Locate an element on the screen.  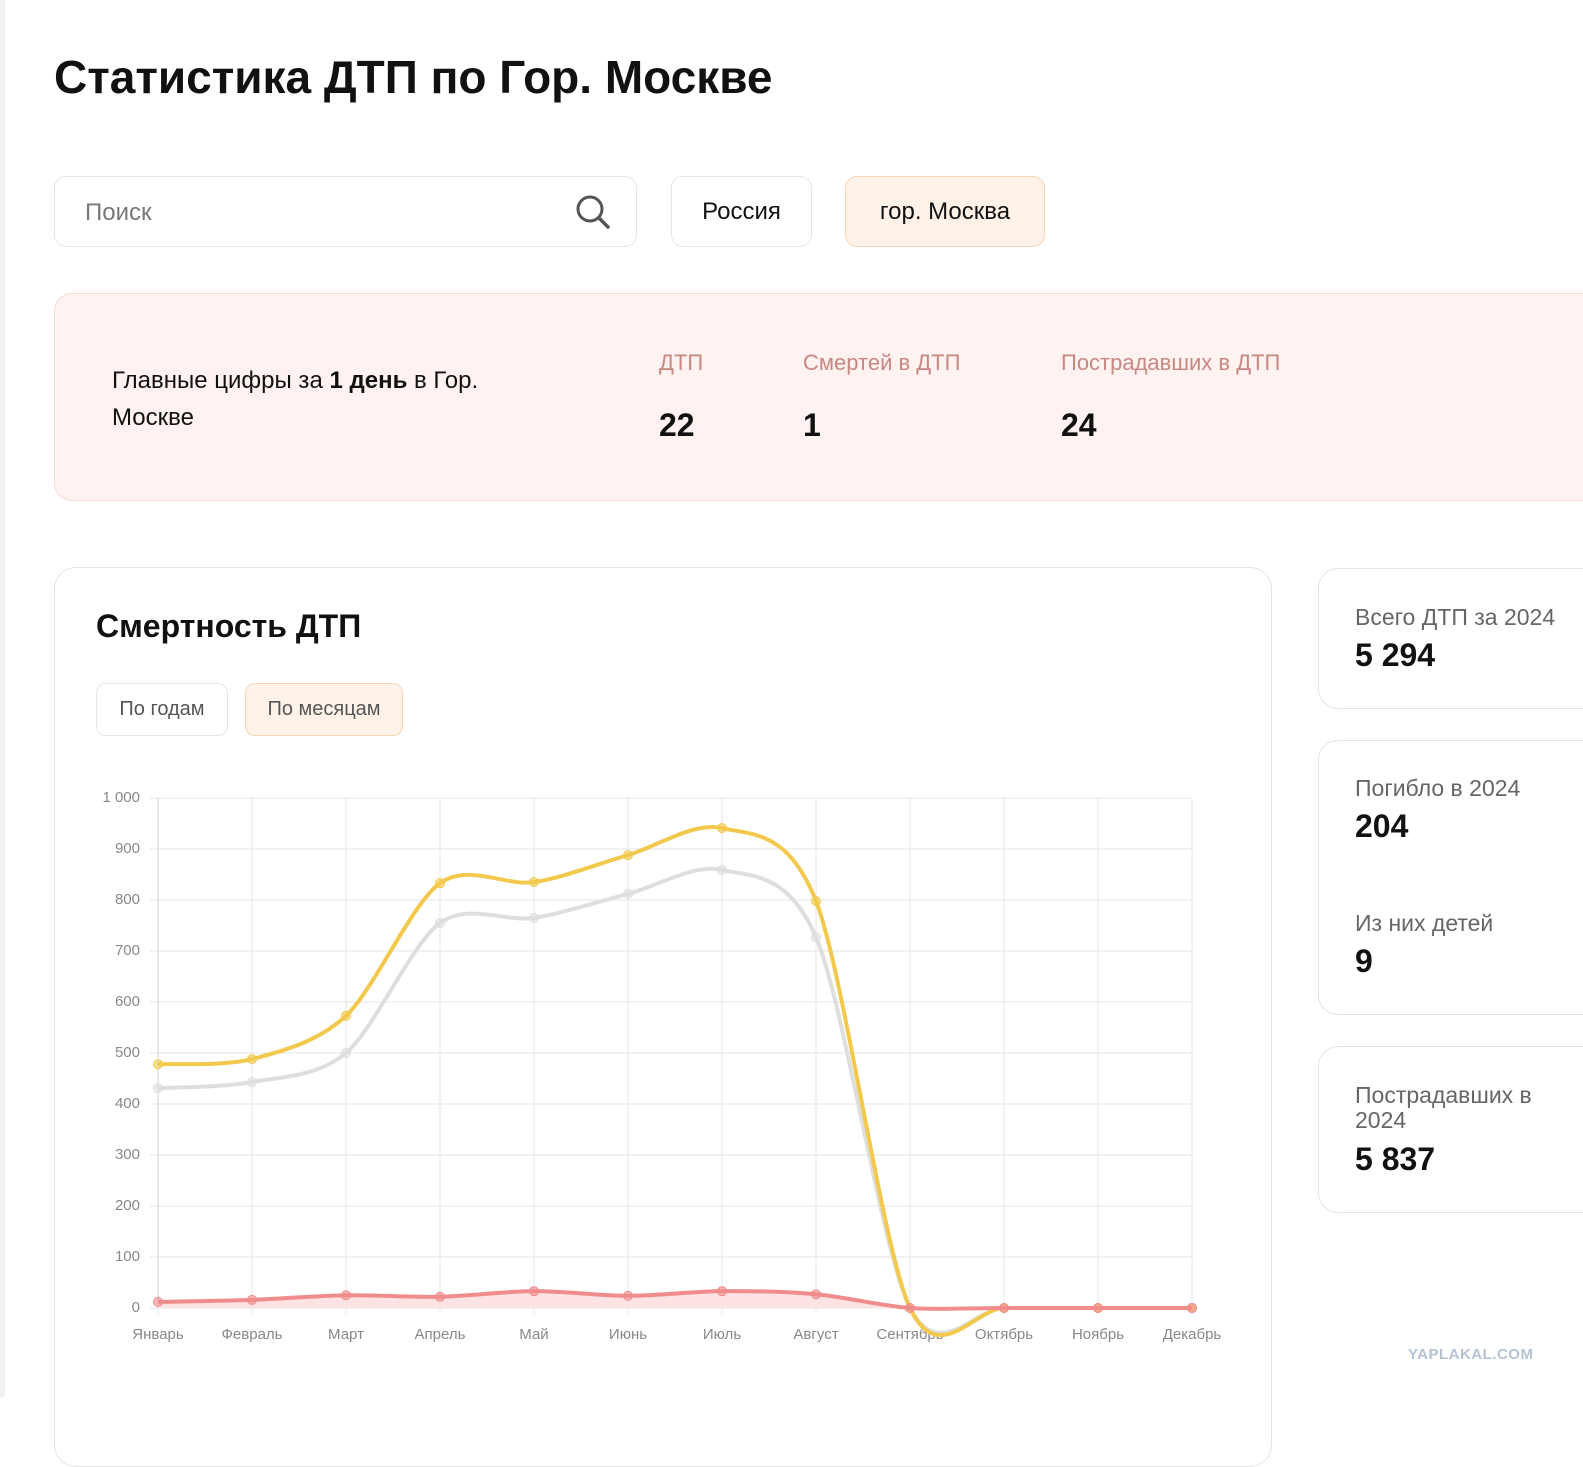
y-tick-label: 100 is located at coordinates (127, 1256).